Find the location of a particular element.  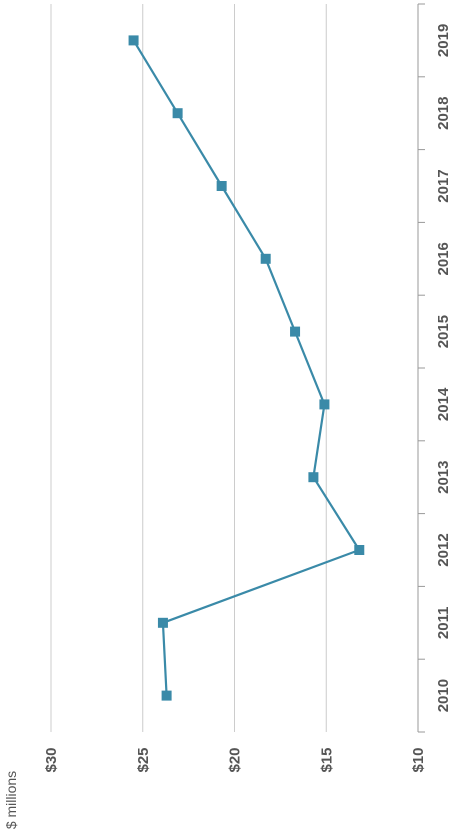

category-tick-label: 2013 is located at coordinates (443, 477).